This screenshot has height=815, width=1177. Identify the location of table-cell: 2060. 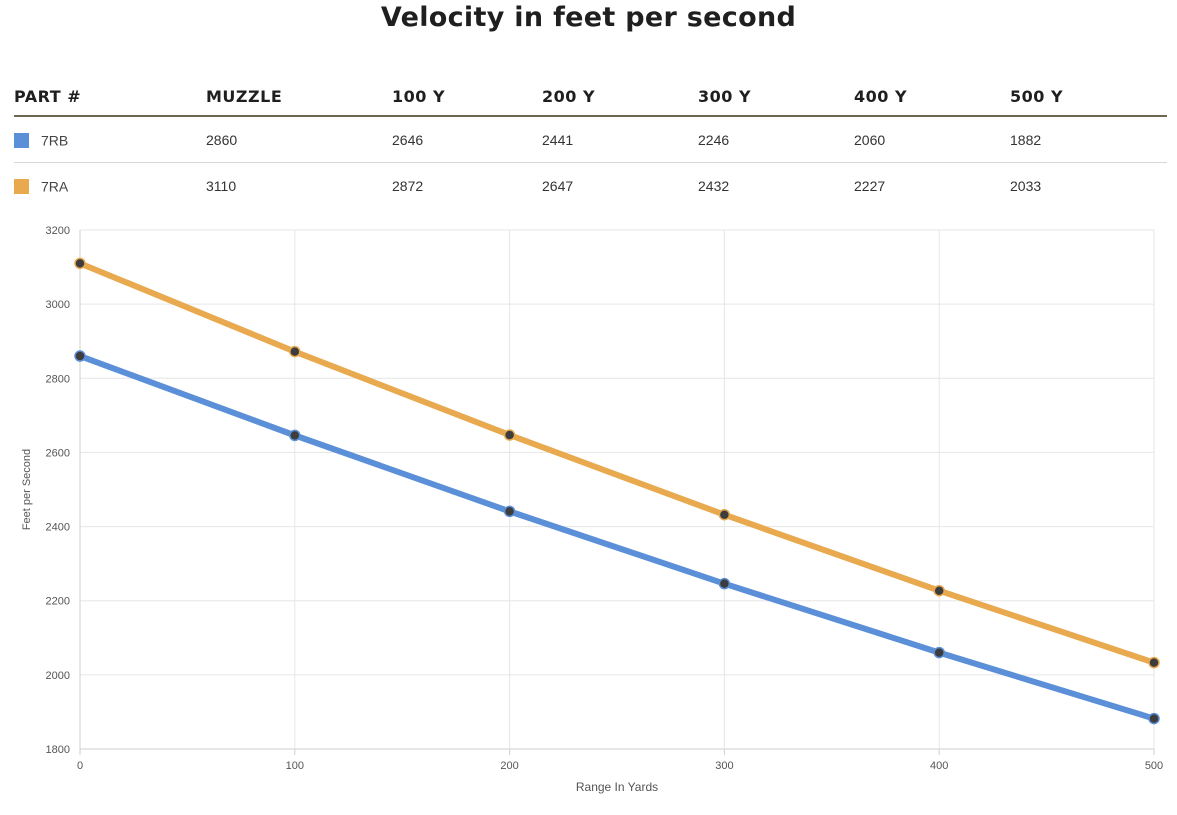
(932, 139).